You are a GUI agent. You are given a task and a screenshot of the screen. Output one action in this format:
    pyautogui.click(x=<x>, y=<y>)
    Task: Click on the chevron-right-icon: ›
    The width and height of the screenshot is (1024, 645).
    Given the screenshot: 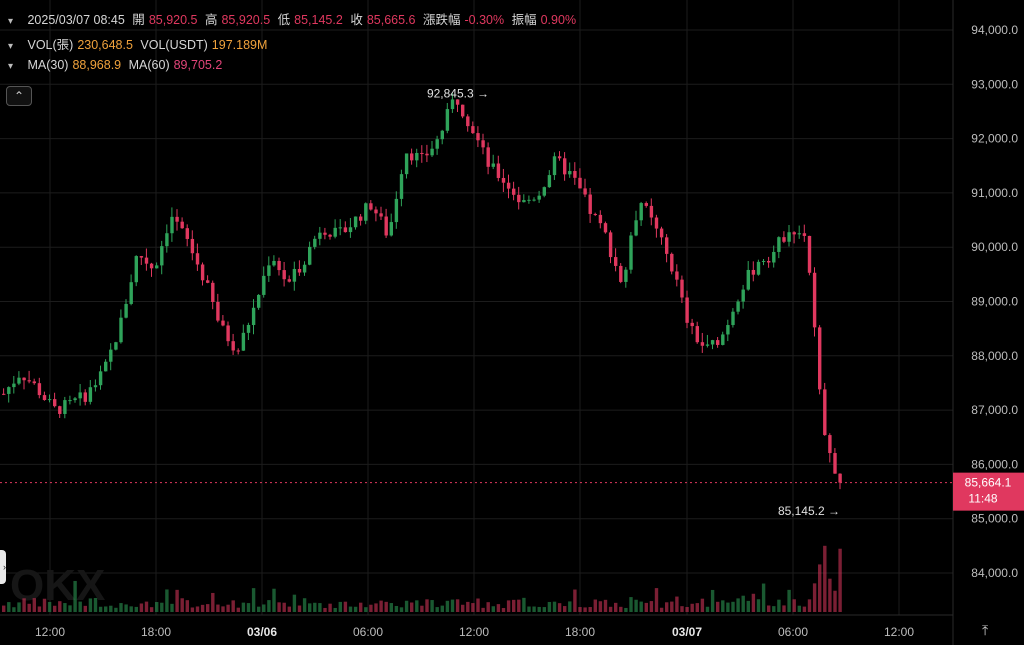 What is the action you would take?
    pyautogui.click(x=3, y=567)
    